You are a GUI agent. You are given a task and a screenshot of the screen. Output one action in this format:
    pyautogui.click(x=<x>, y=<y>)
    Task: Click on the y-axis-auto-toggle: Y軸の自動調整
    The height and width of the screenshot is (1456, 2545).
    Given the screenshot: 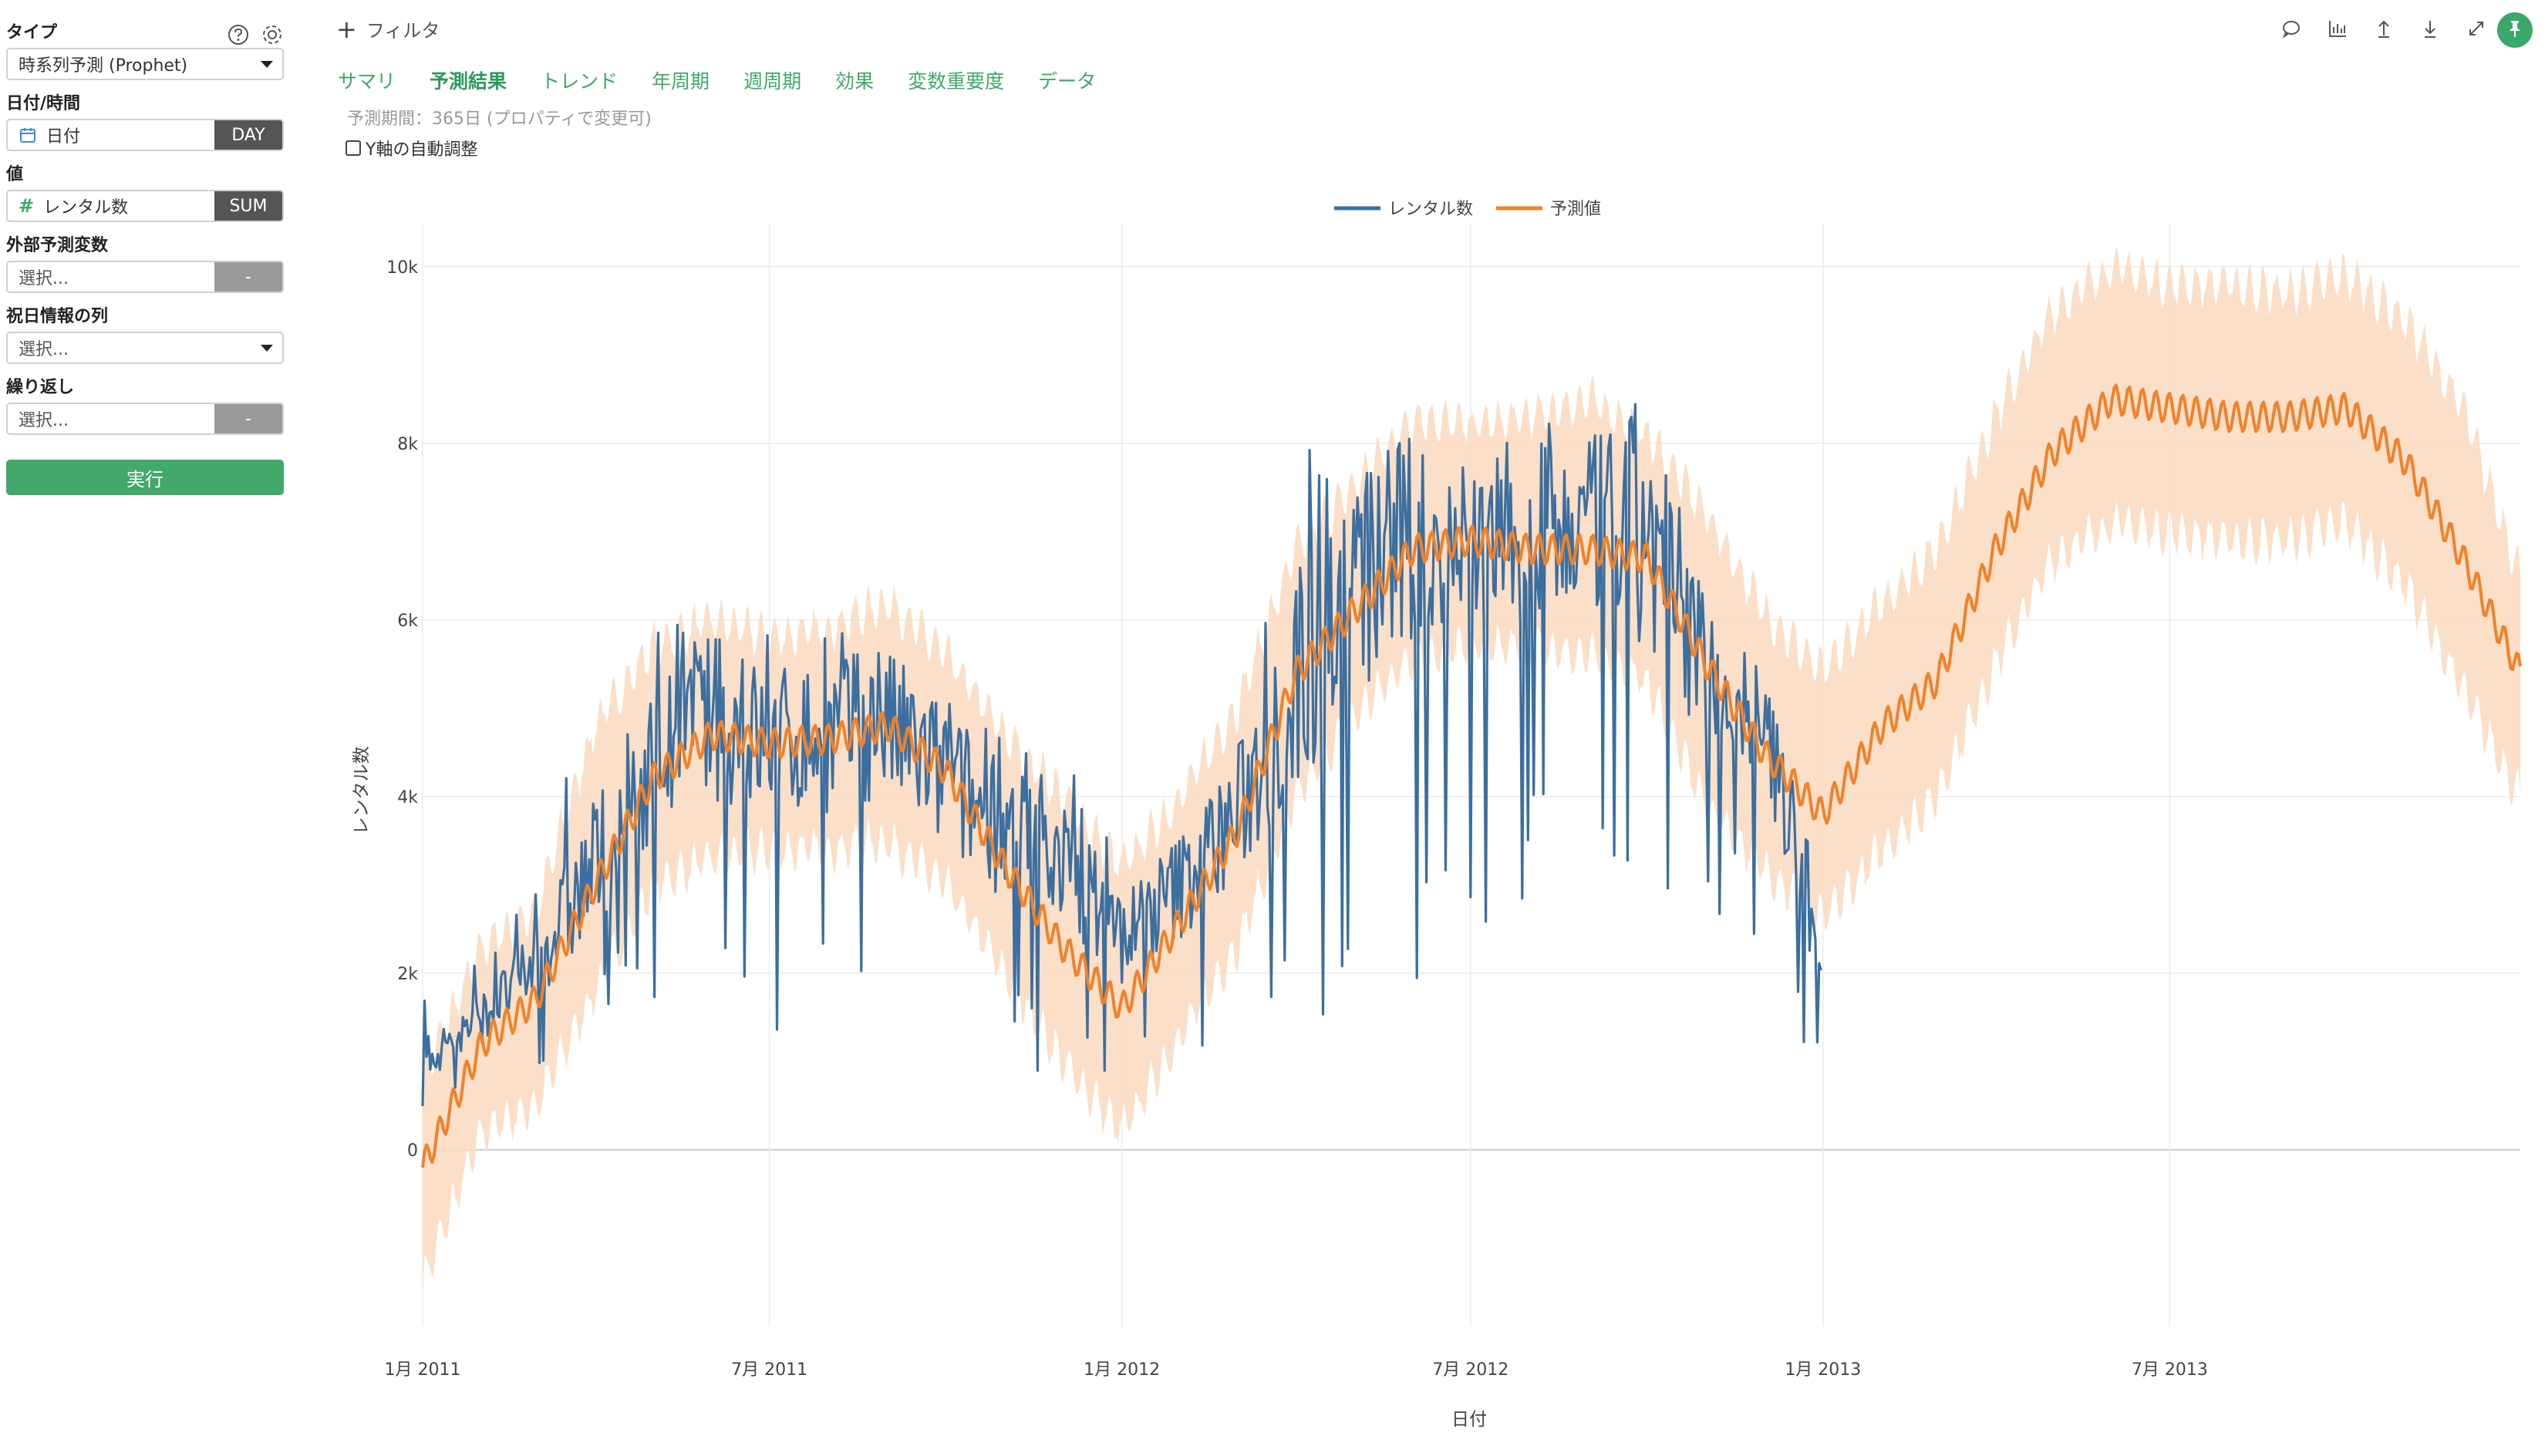 What is the action you would take?
    pyautogui.click(x=411, y=148)
    